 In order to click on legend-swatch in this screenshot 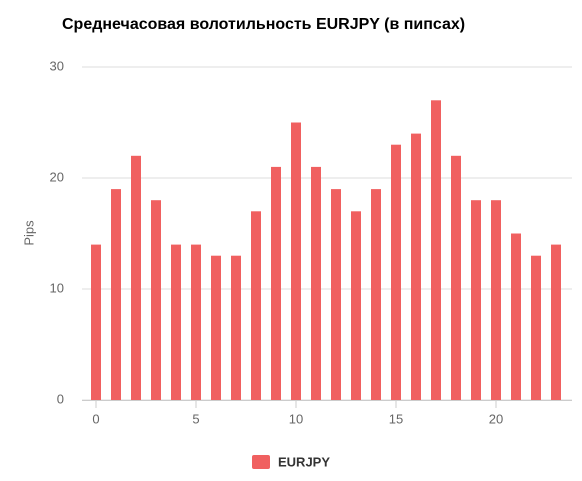, I will do `click(261, 462)`.